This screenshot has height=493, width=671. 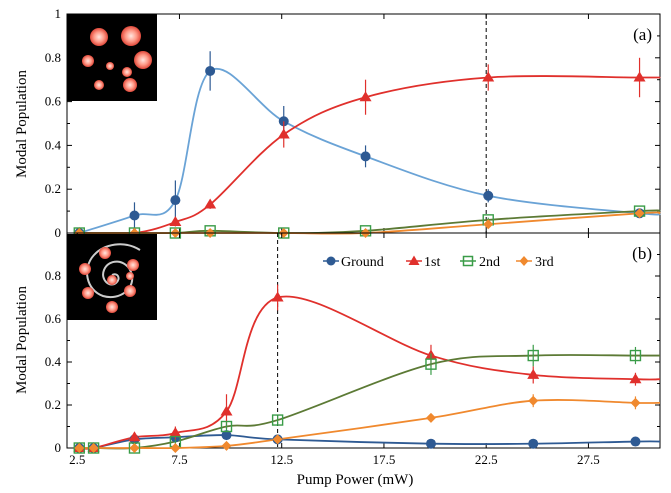 I want to click on legend-label-1st: 1st, so click(x=432, y=262).